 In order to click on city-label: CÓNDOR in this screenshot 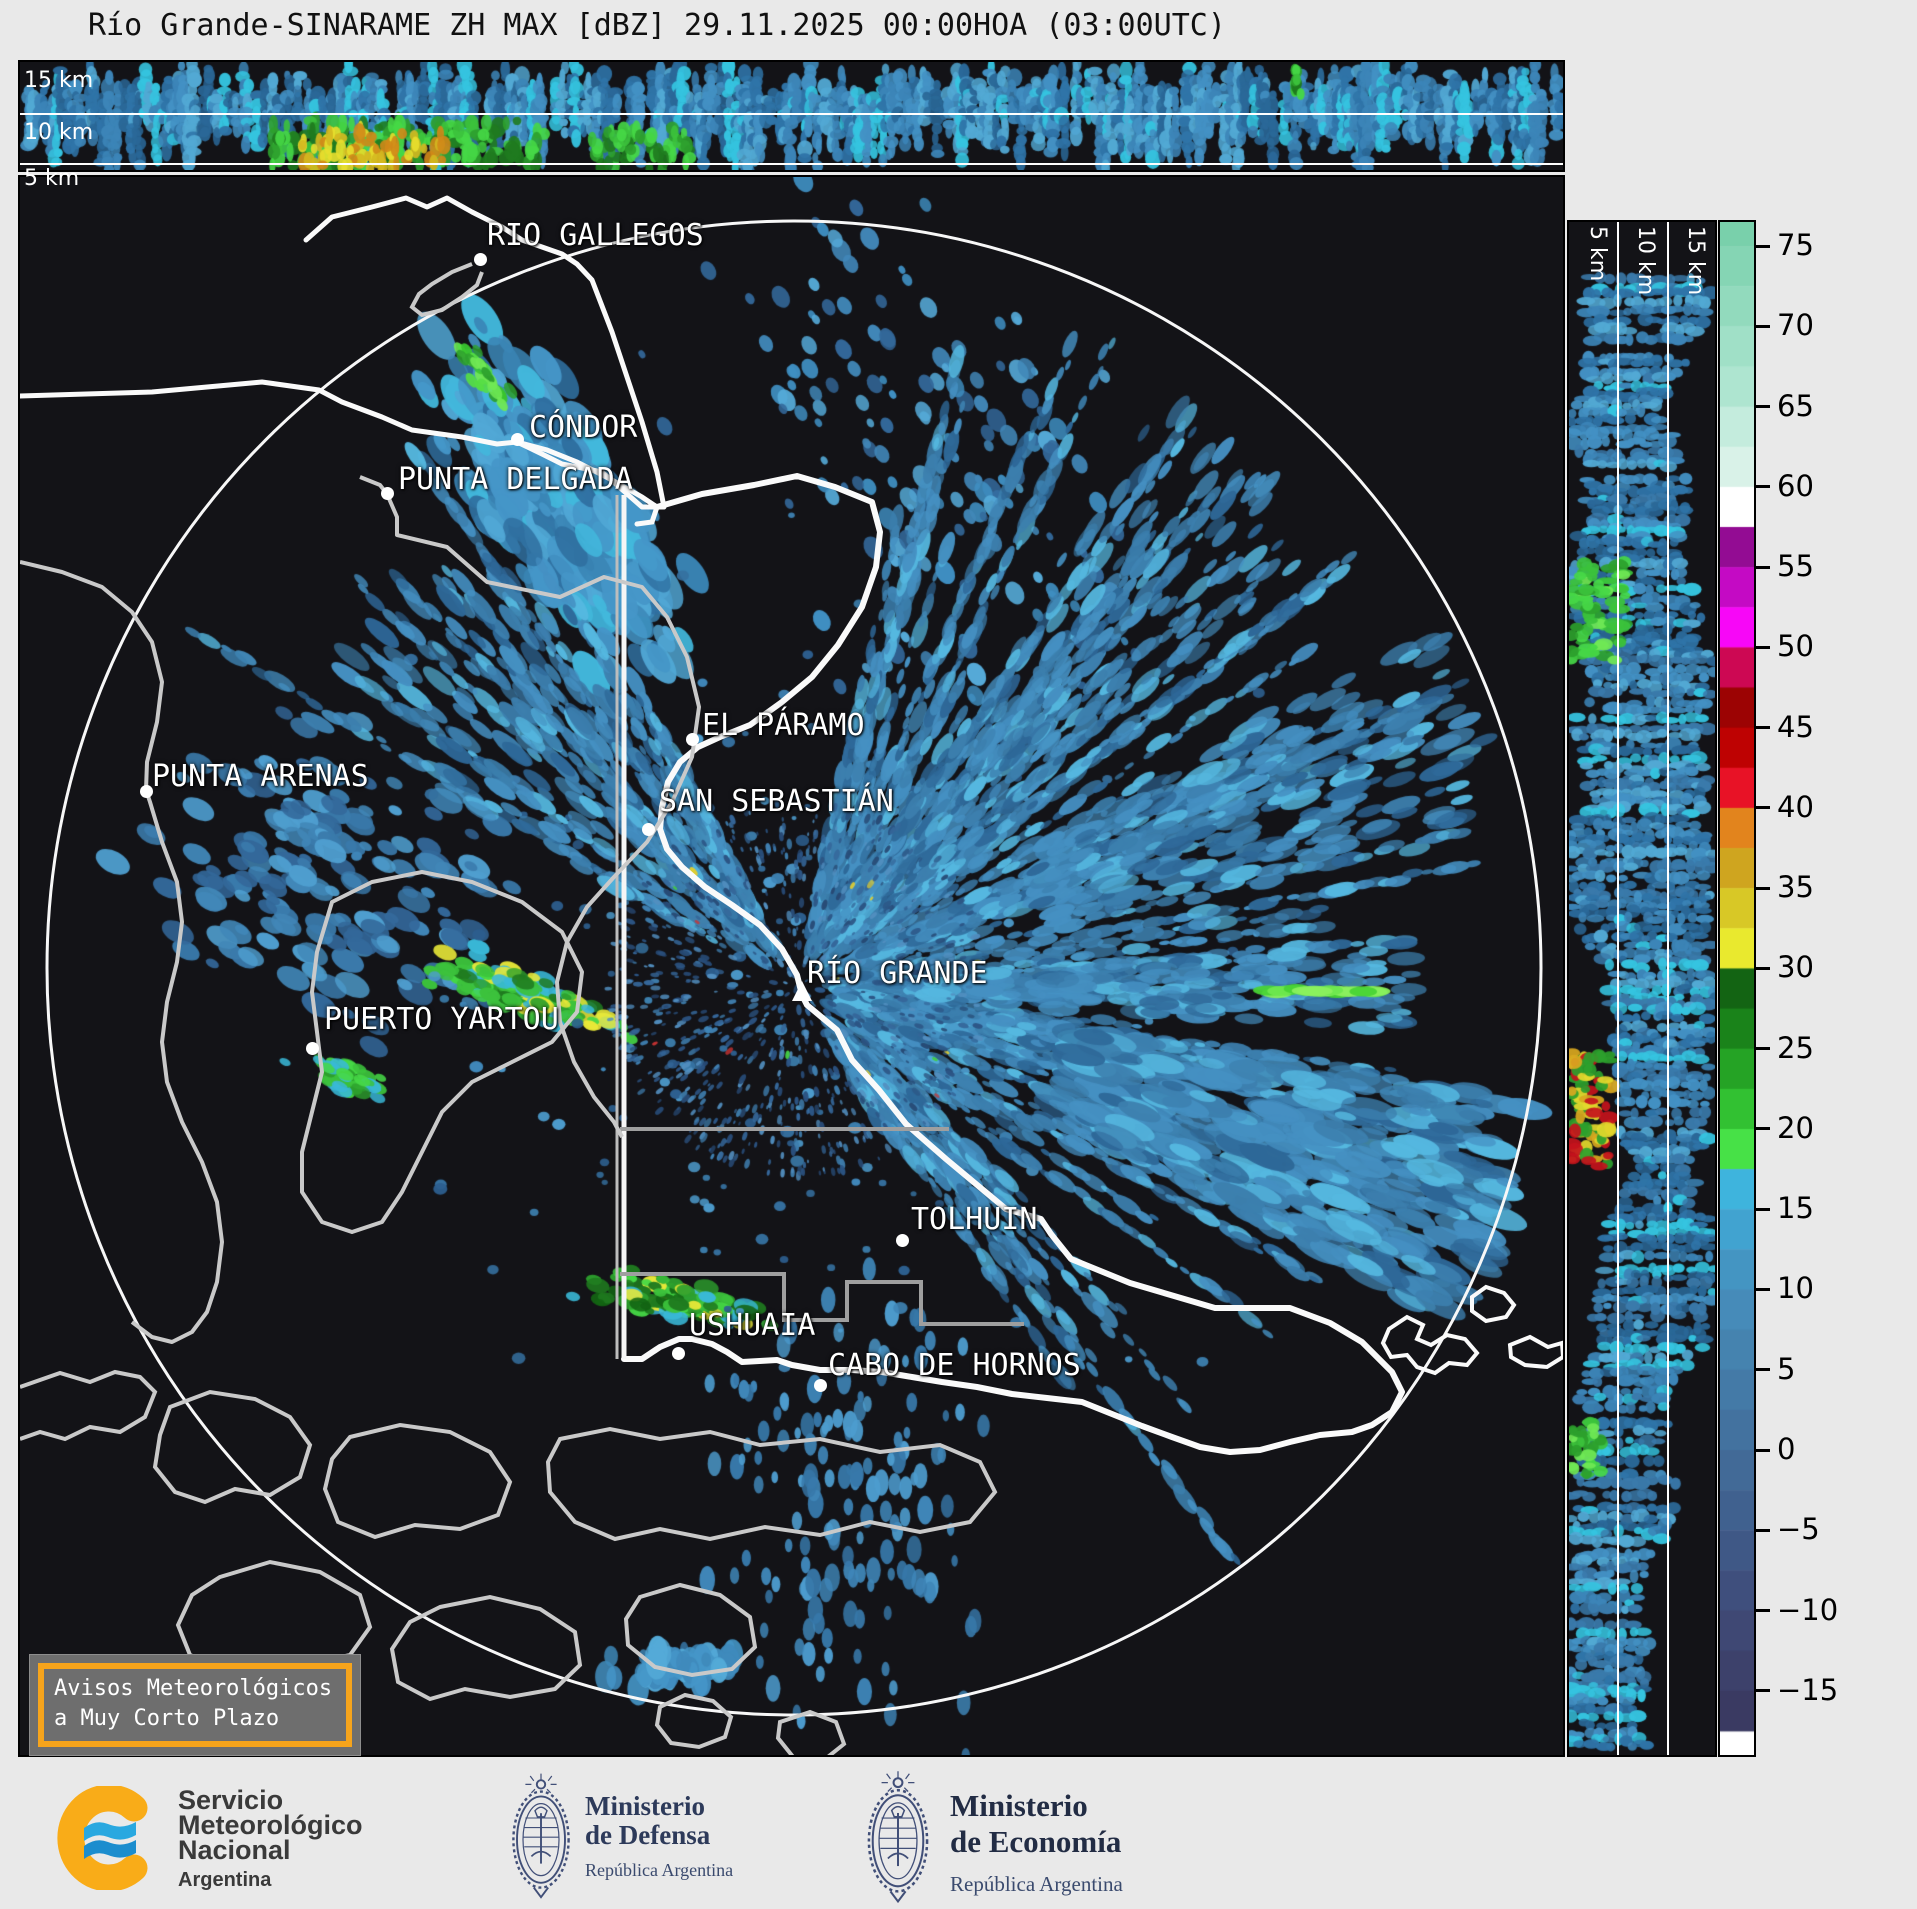, I will do `click(583, 427)`.